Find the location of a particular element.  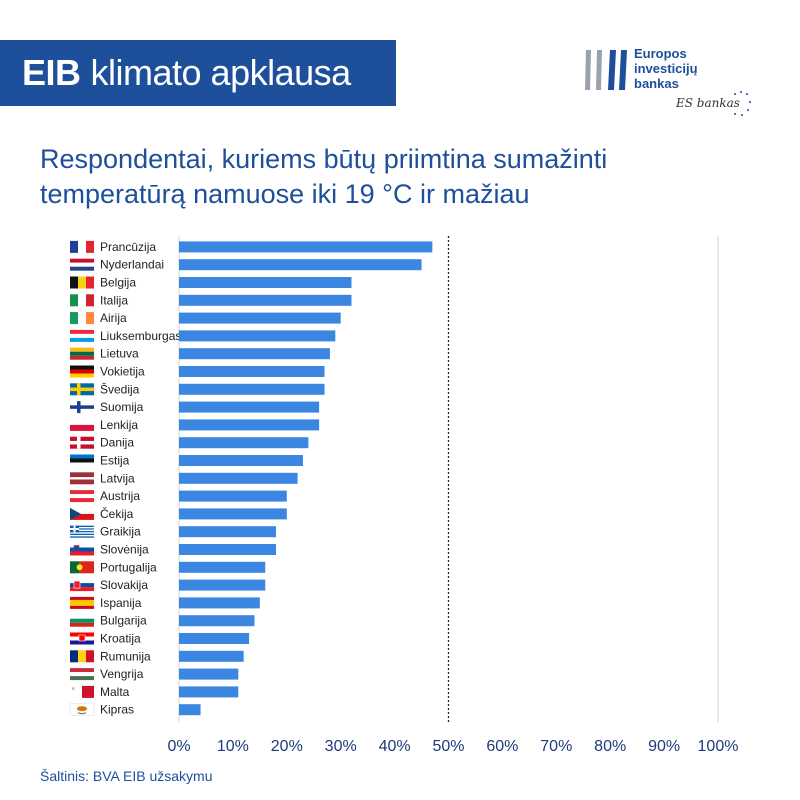

poland-flag is located at coordinates (82, 424).